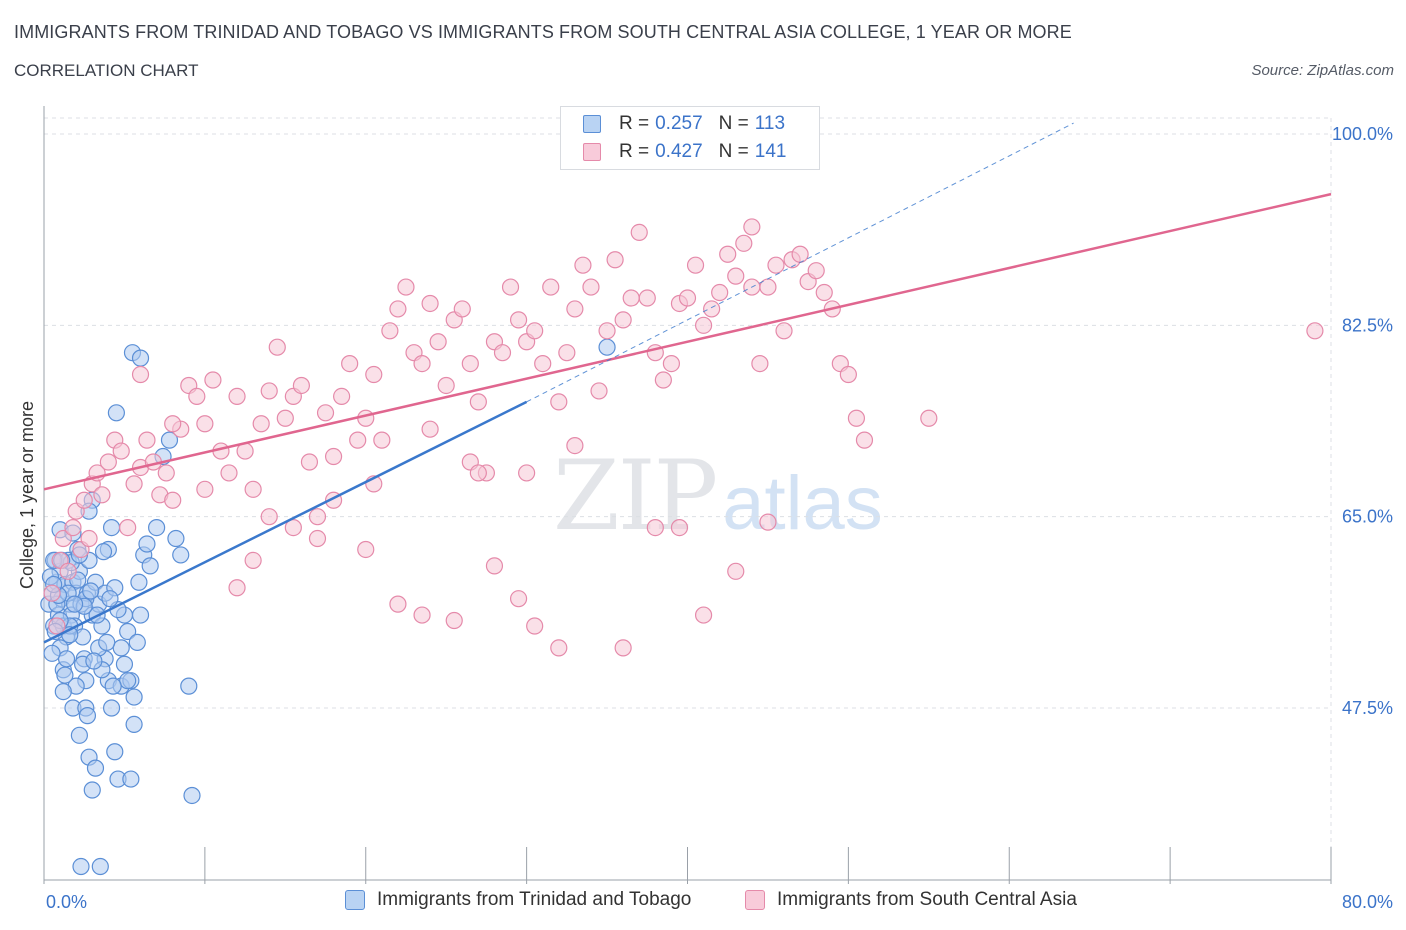  I want to click on y-tick-label: 47.5%, so click(1367, 708).